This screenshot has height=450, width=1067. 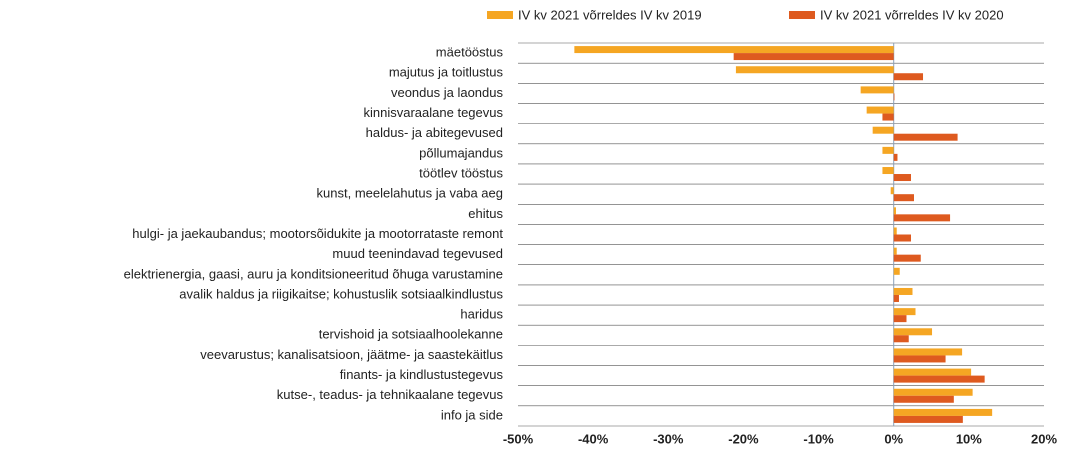 What do you see at coordinates (434, 132) in the screenshot?
I see `category-label: haldus- ja abitegevused` at bounding box center [434, 132].